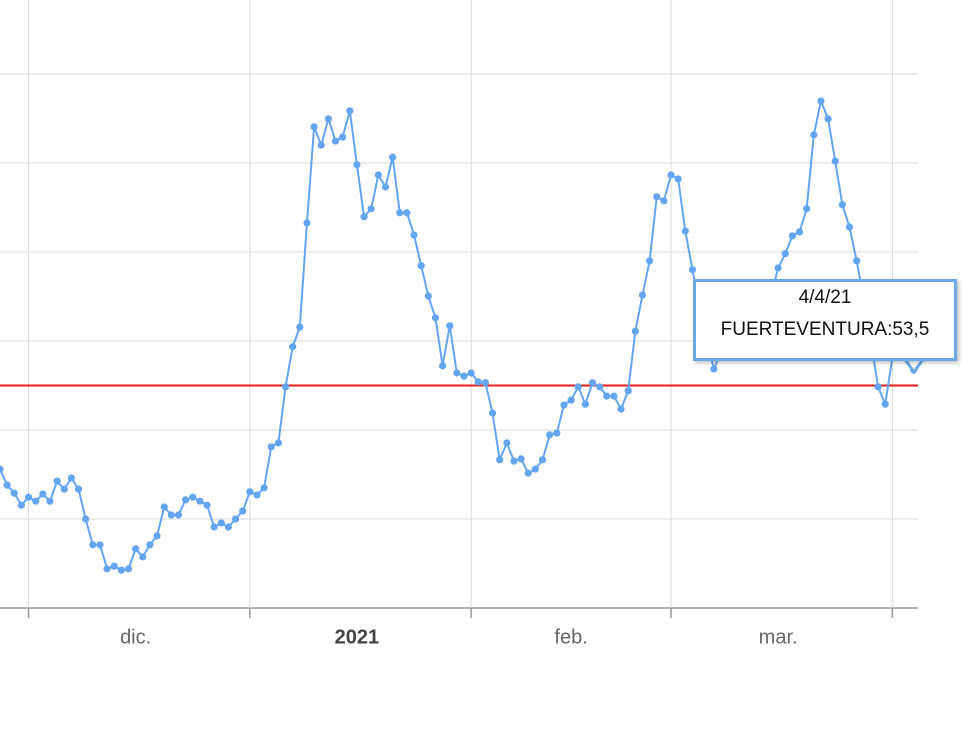  Describe the element at coordinates (778, 637) in the screenshot. I see `x-tick-label: mar.` at that location.